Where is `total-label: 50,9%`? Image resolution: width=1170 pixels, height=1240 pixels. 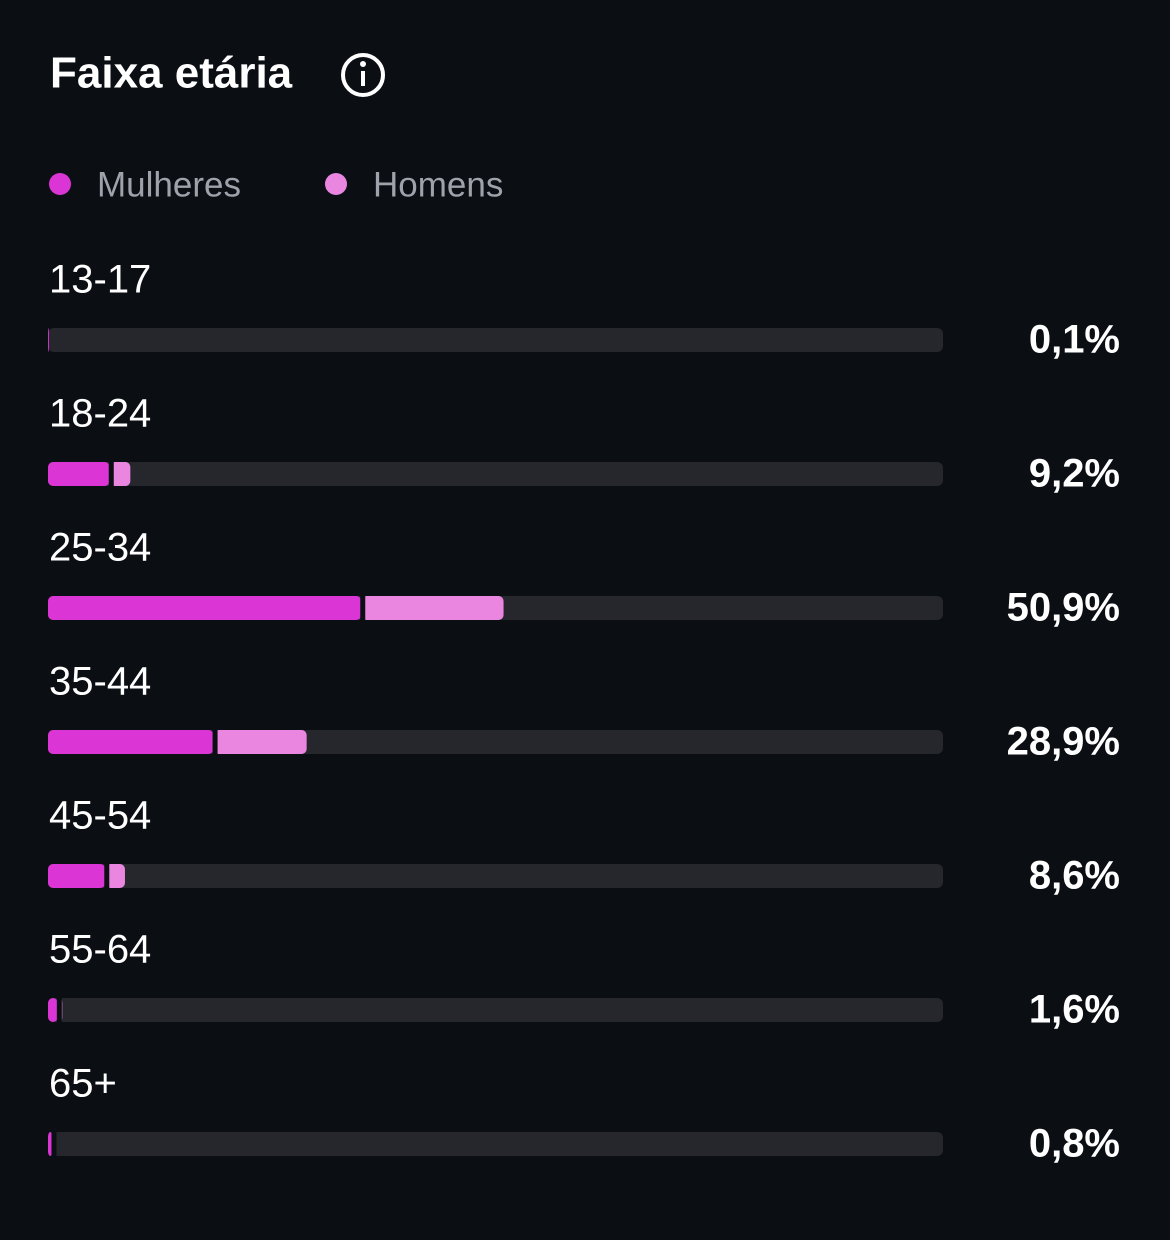
total-label: 50,9% is located at coordinates (1063, 608).